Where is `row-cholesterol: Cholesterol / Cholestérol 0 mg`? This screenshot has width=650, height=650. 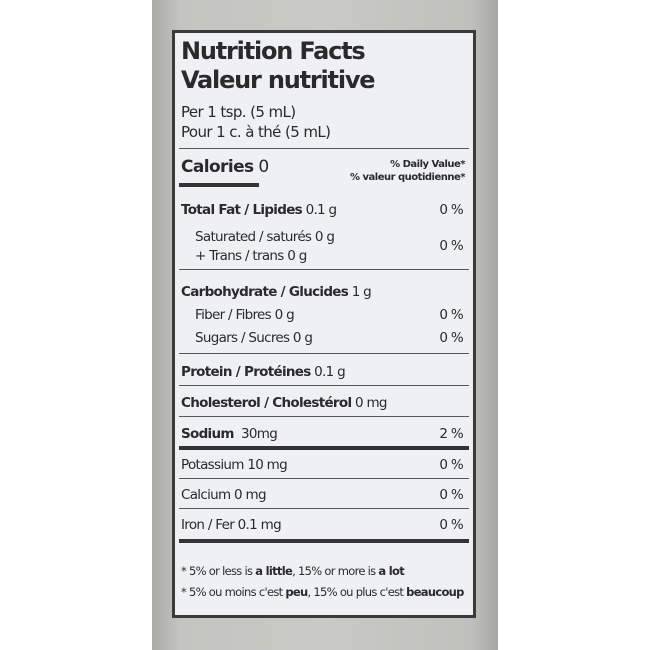
row-cholesterol: Cholesterol / Cholestérol 0 mg is located at coordinates (284, 403).